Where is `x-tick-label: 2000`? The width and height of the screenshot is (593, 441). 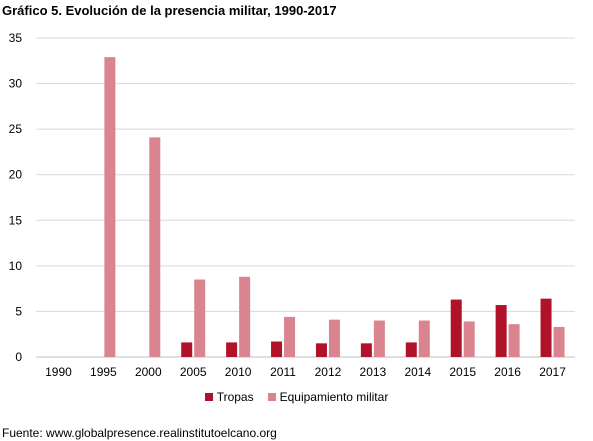 x-tick-label: 2000 is located at coordinates (148, 372).